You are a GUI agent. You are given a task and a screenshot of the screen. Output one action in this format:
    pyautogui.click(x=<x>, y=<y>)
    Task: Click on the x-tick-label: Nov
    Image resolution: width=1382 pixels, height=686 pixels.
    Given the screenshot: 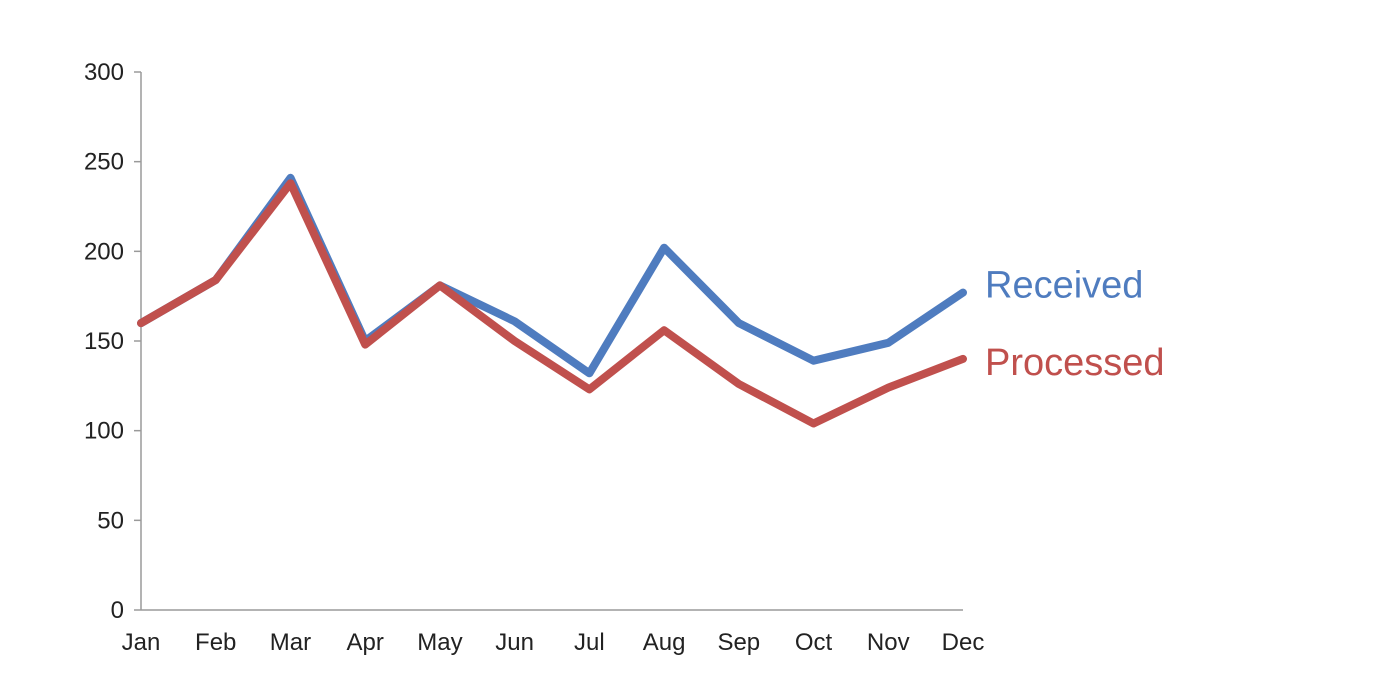 What is the action you would take?
    pyautogui.click(x=888, y=642)
    